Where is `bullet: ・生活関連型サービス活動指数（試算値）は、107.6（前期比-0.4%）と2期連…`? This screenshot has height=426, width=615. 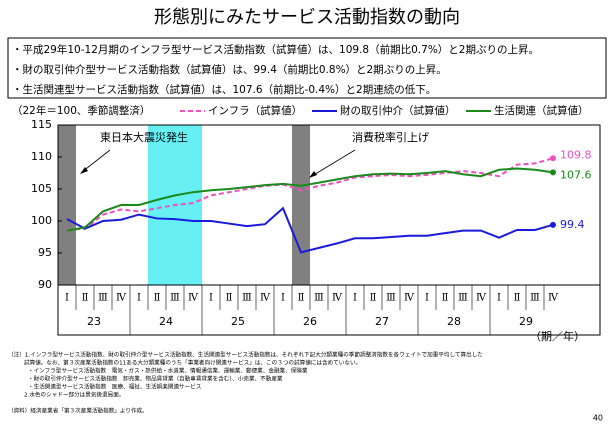 bullet: ・生活関連型サービス活動指数（試算値）は、107.6（前期比-0.4%）と2期連… is located at coordinates (224, 89).